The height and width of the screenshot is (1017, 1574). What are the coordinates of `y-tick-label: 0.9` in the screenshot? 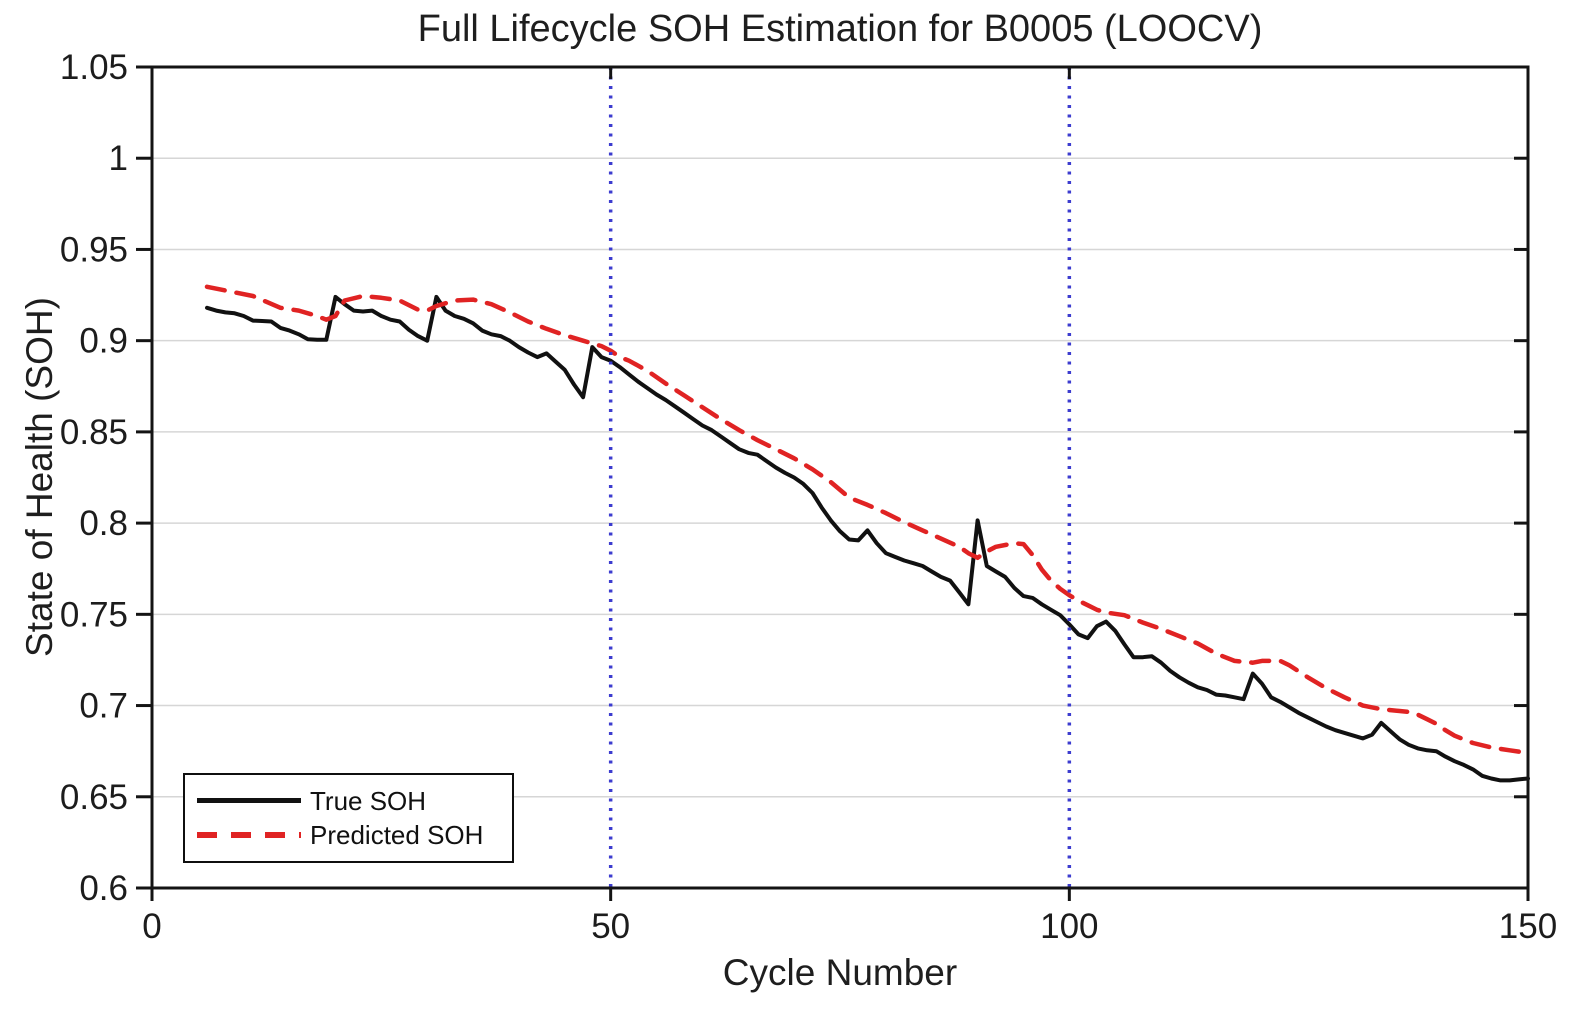 It's located at (103, 341).